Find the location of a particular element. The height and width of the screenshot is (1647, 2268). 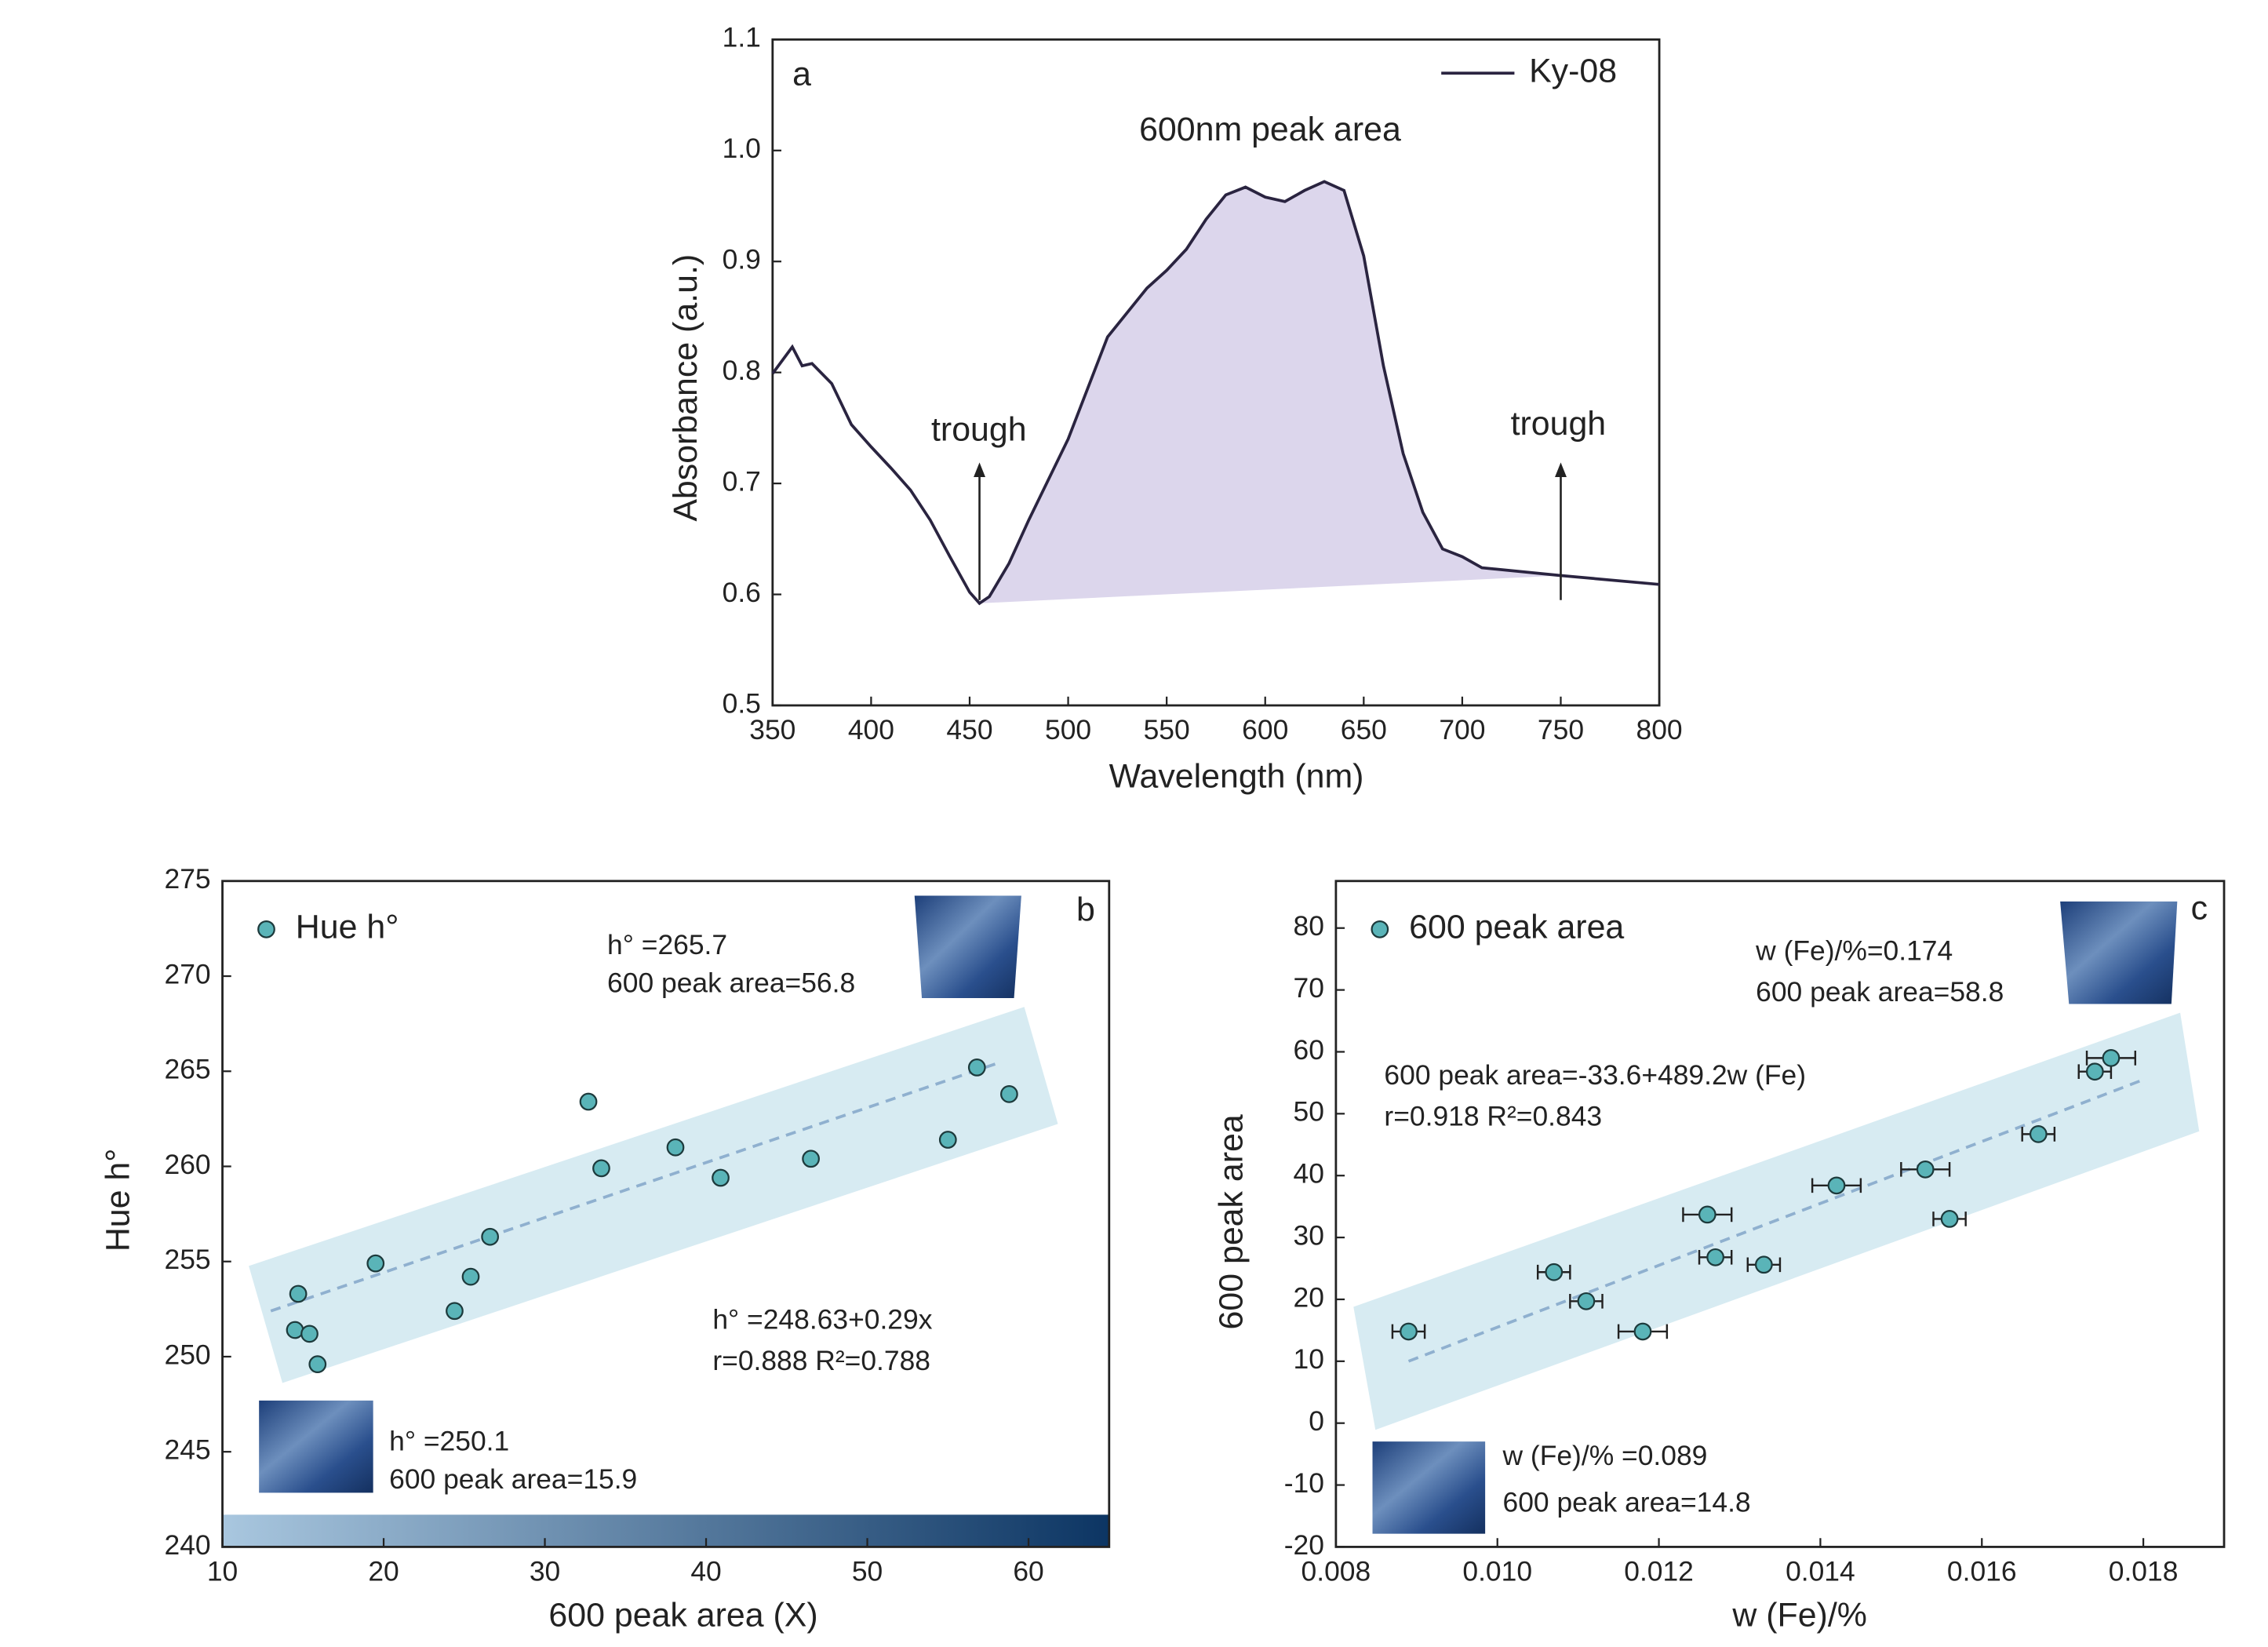

x-tick-label: 0.014 is located at coordinates (1821, 1571).